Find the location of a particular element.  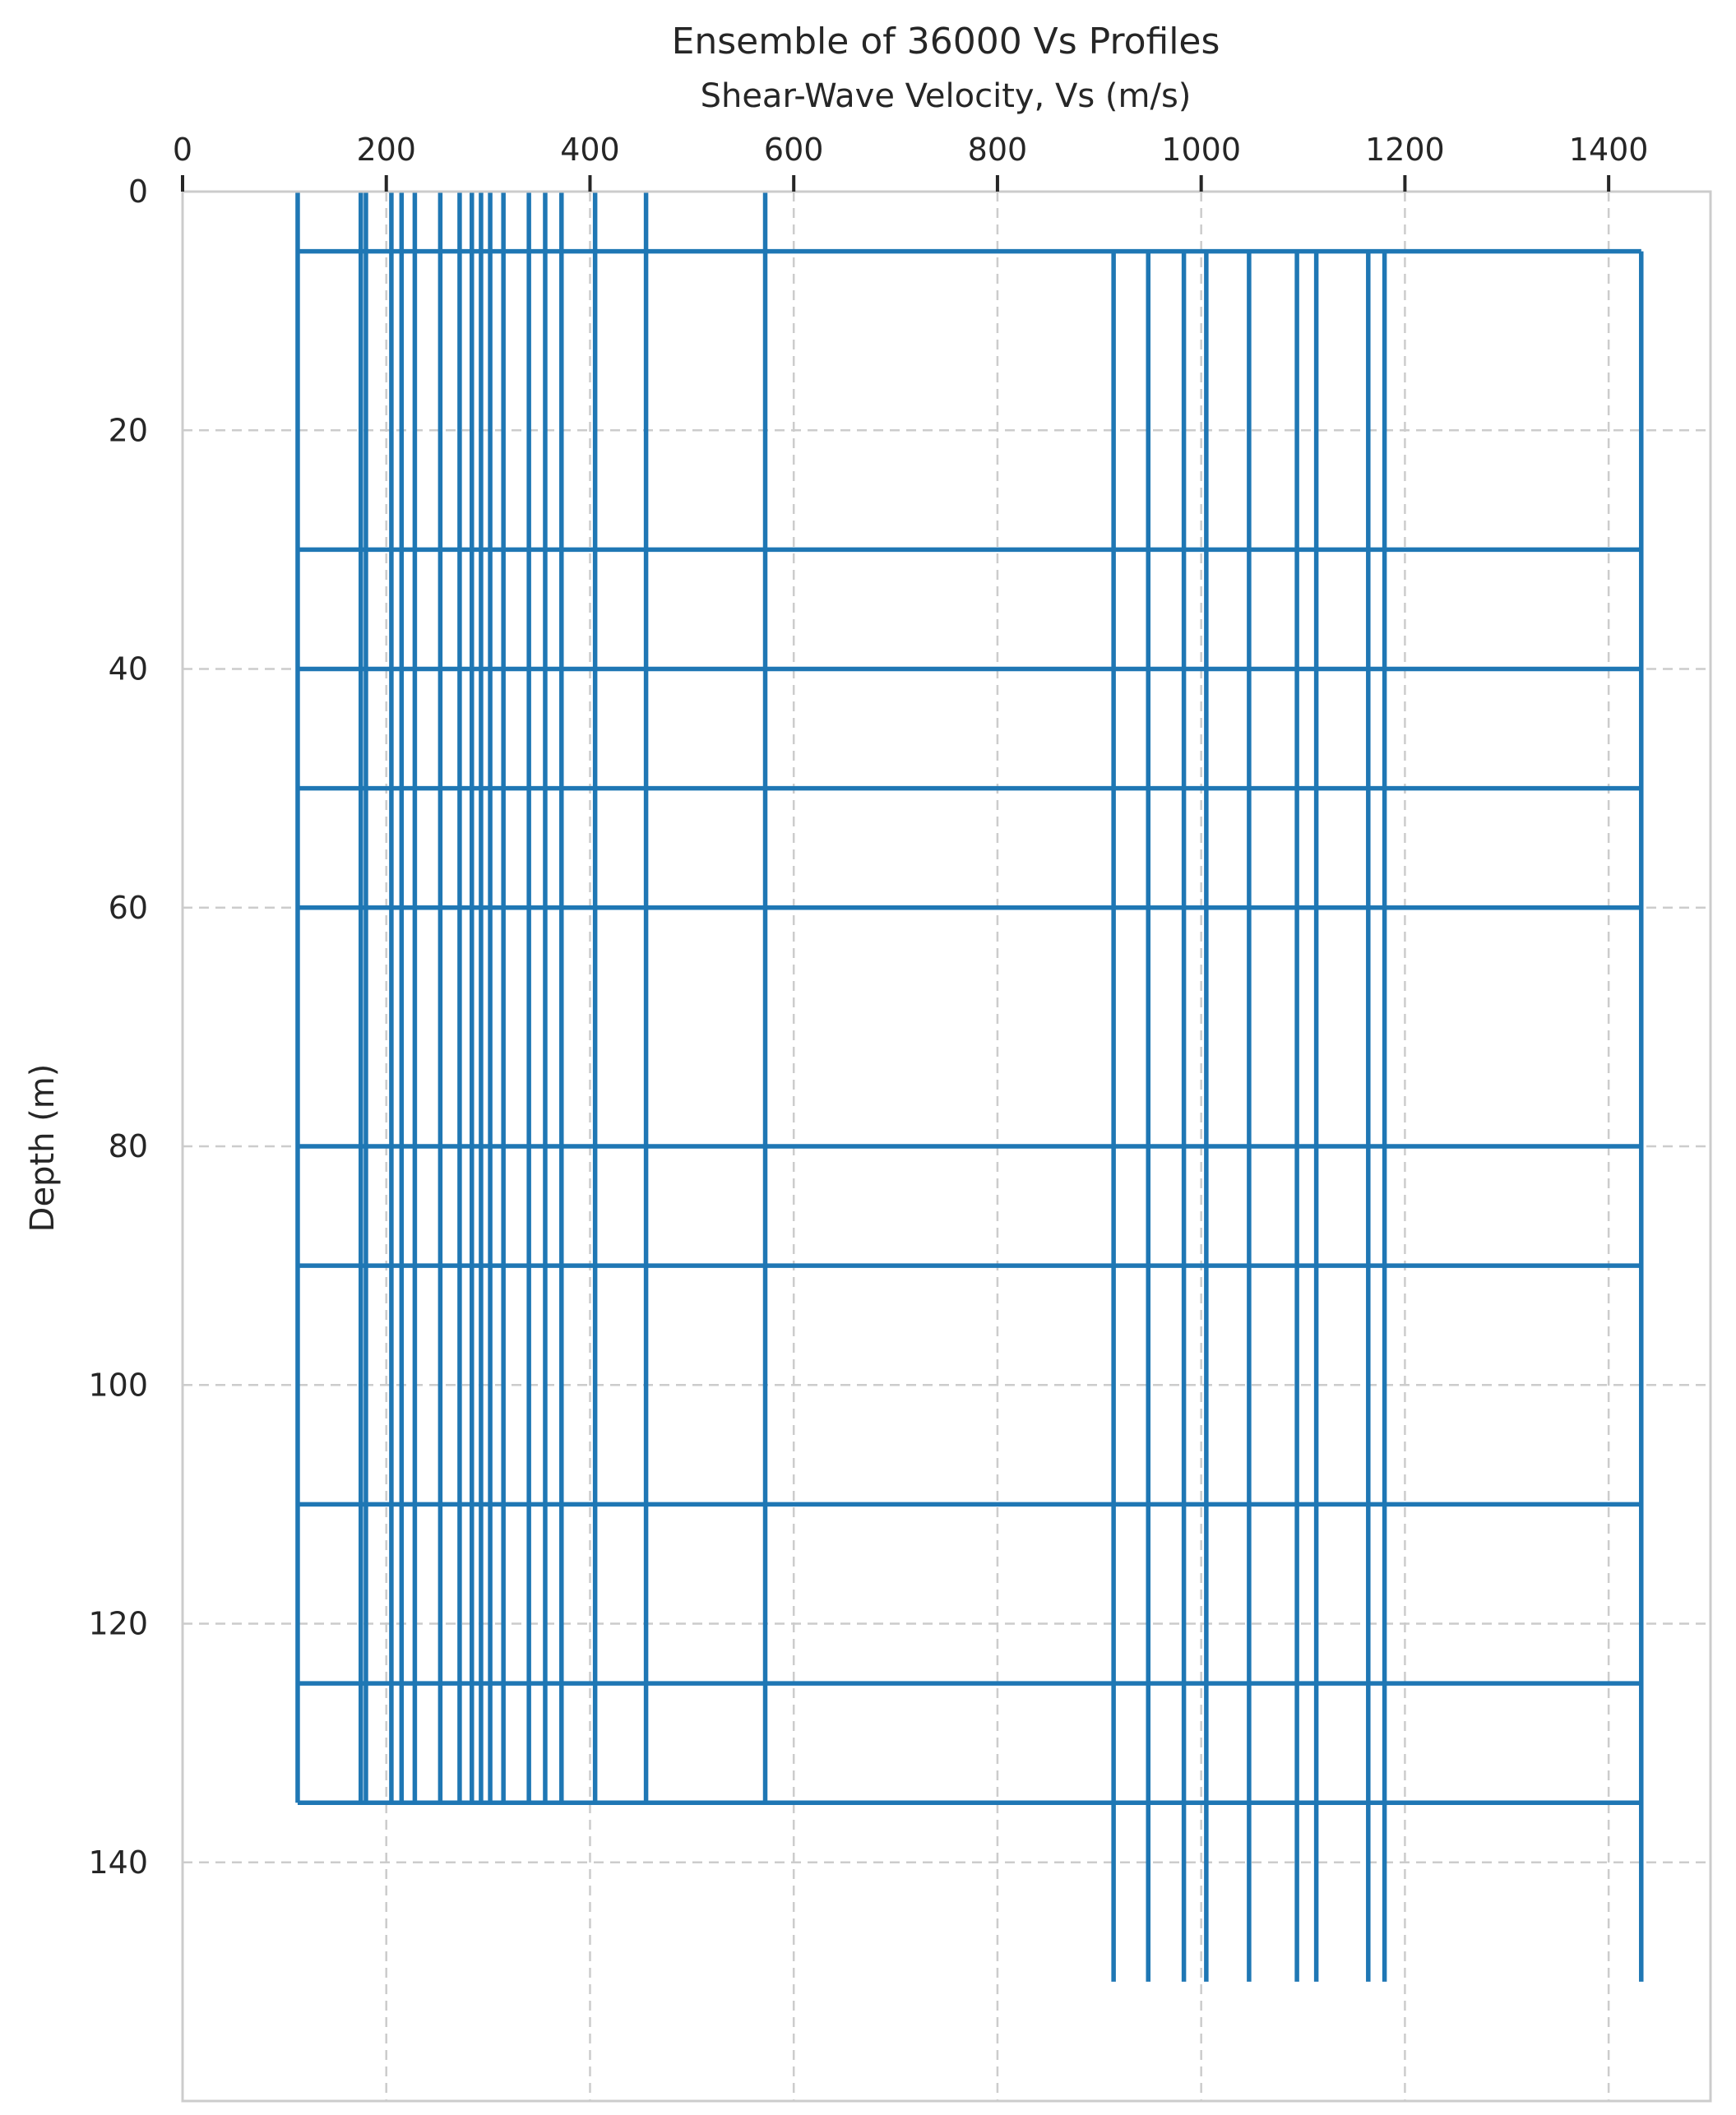

x-tick-label: 200 is located at coordinates (386, 150).